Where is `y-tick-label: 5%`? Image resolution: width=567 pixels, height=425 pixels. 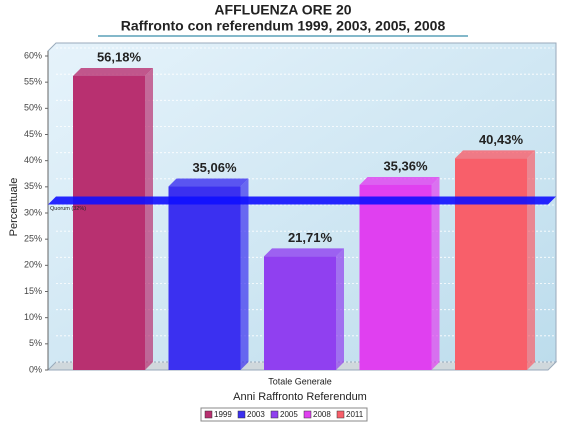
y-tick-label: 5% is located at coordinates (35, 343).